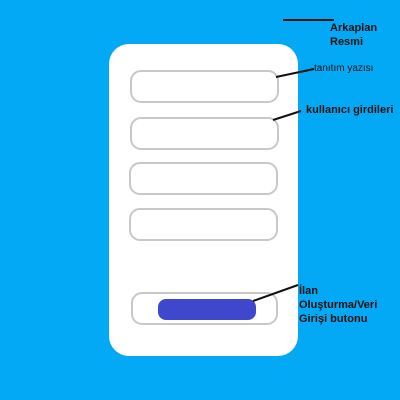 This screenshot has height=400, width=400. I want to click on intro-text-label: tanıtım yazısı, so click(344, 68).